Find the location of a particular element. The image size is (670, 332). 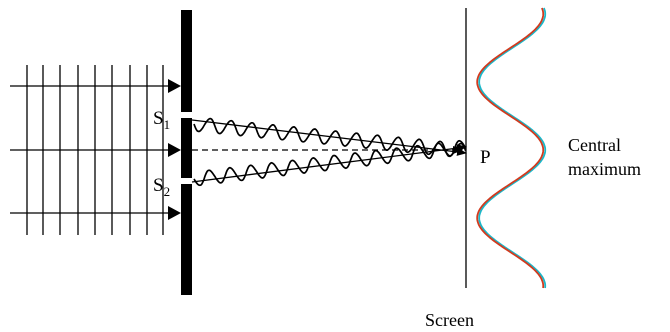

central-maximum-label-line2: maximum is located at coordinates (604, 169).